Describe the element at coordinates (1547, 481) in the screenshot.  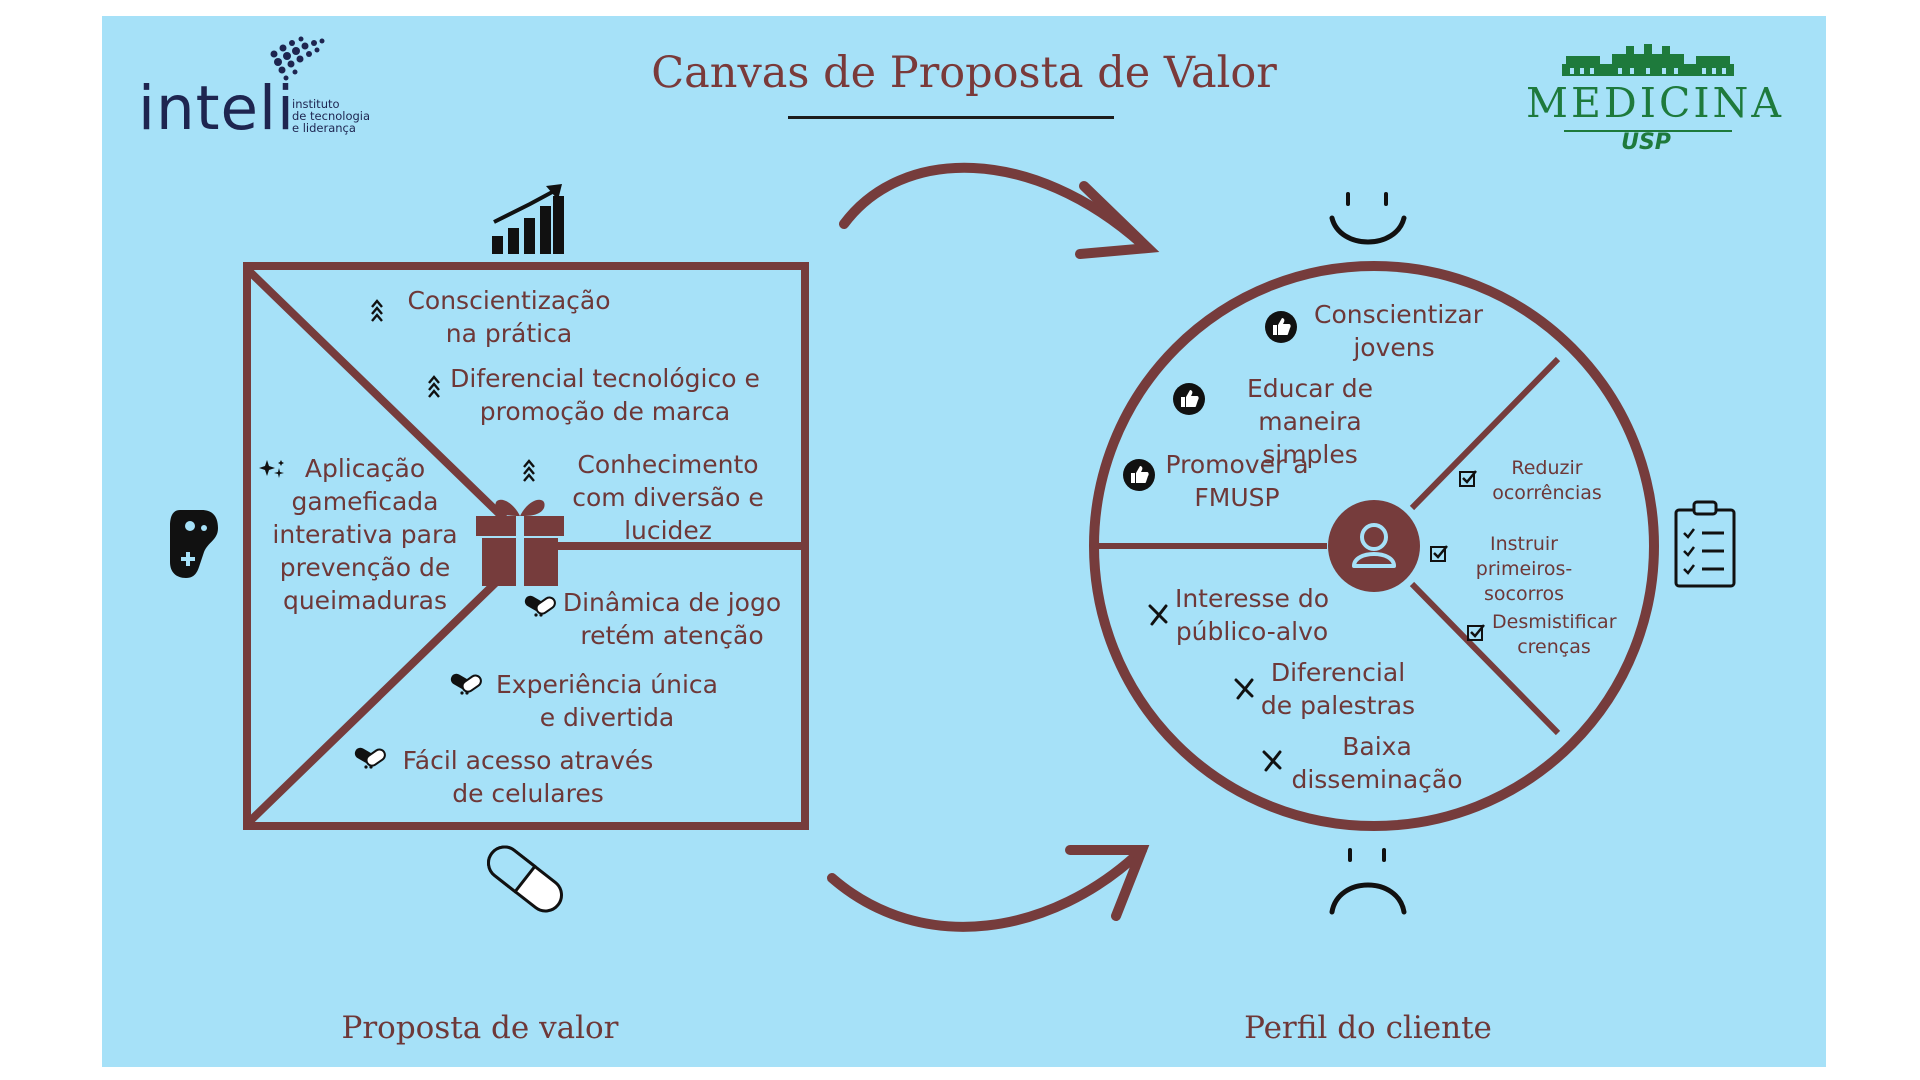
I see `customer-job-1: Reduzir ocorrências` at that location.